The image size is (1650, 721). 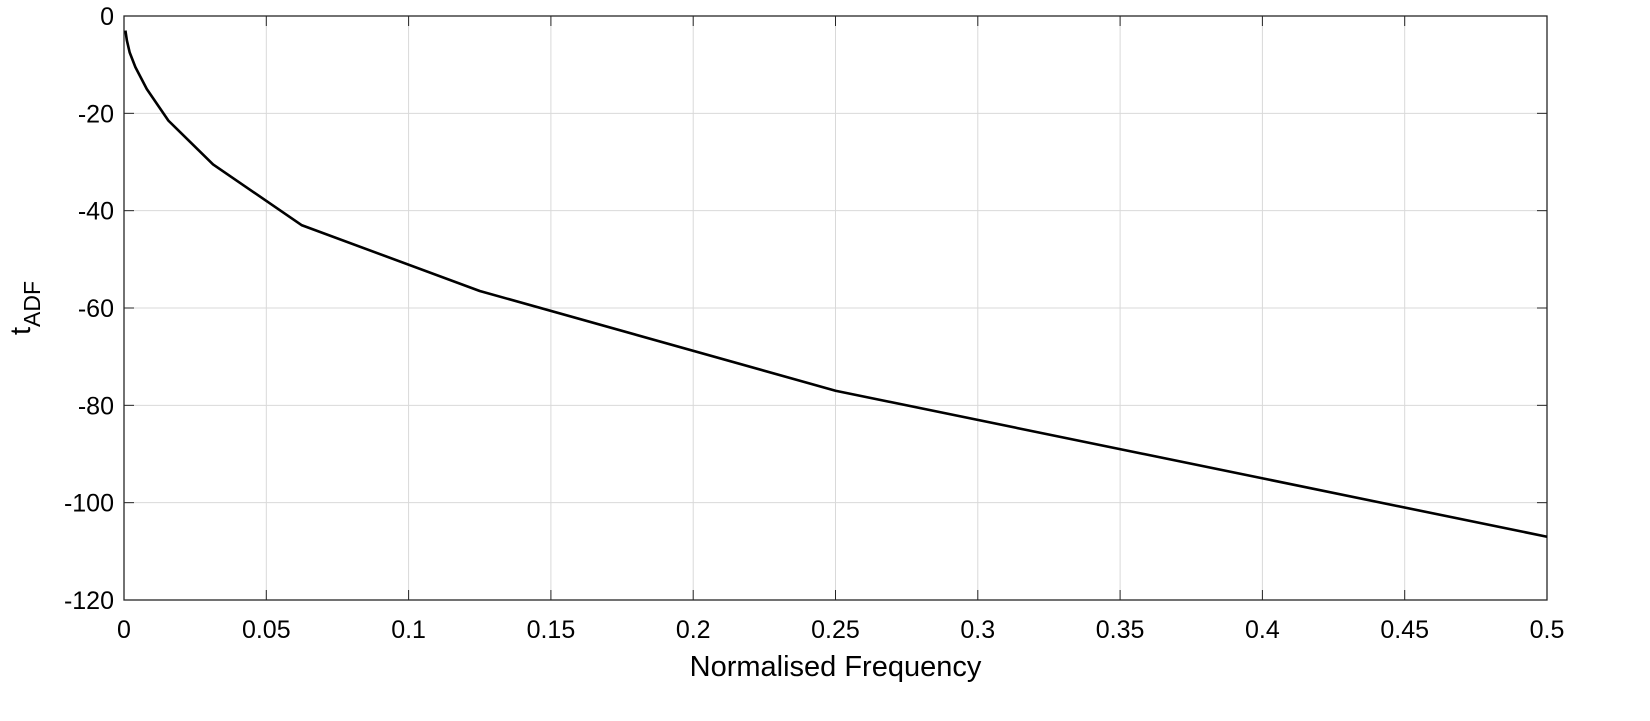 I want to click on y-axis-label-subscript: ADF, so click(x=32, y=304).